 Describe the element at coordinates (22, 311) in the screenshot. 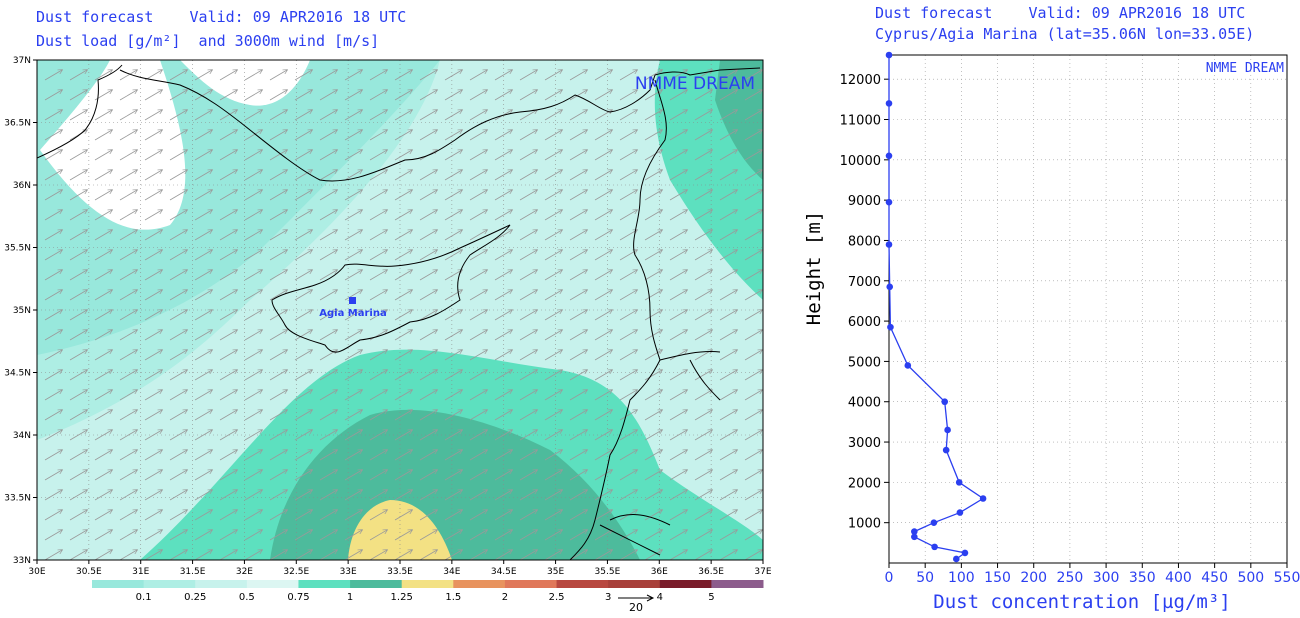

I see `map-lat-label: 35N` at that location.